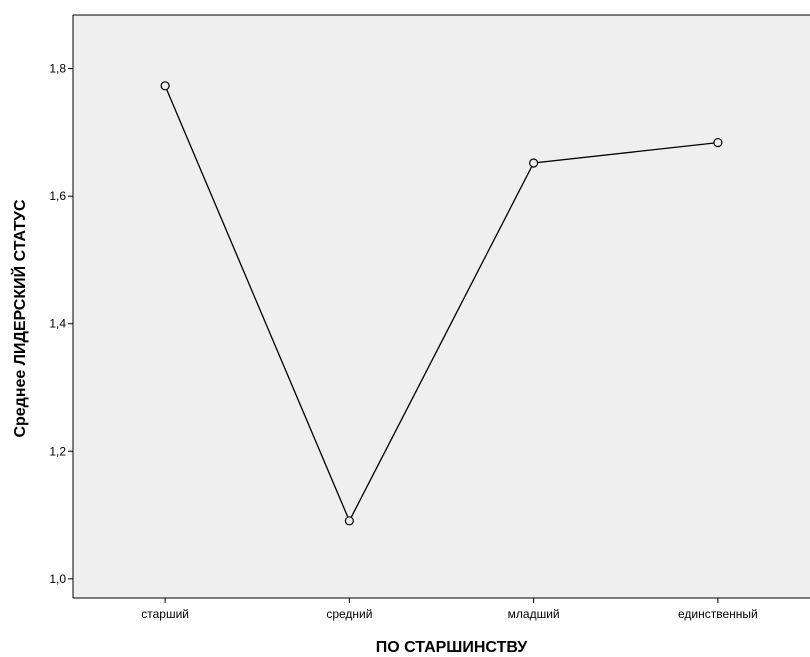  I want to click on x-tick-label: старший, so click(165, 614).